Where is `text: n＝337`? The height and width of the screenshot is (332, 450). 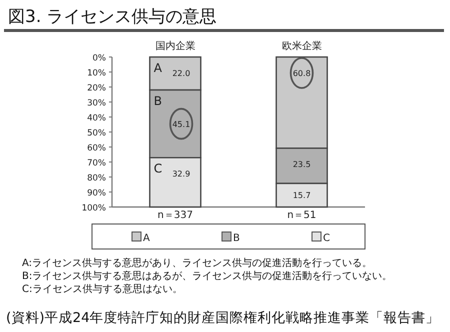
text: n＝337 is located at coordinates (175, 215).